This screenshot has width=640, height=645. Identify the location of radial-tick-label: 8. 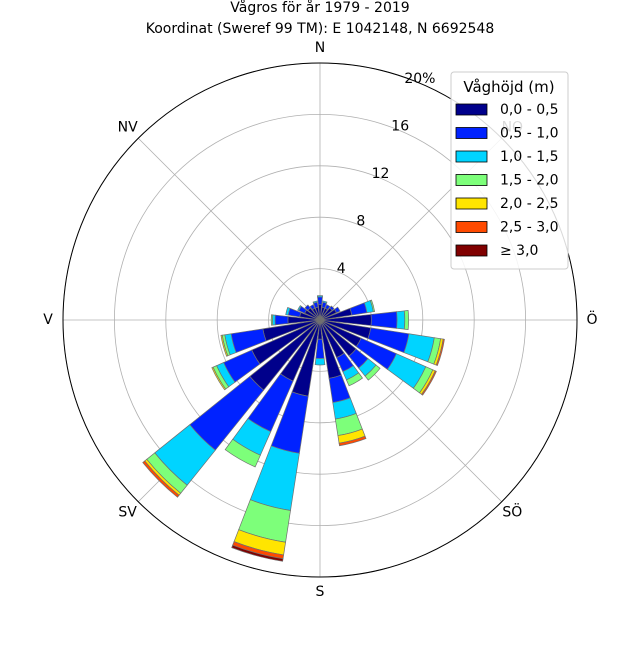
(360, 221).